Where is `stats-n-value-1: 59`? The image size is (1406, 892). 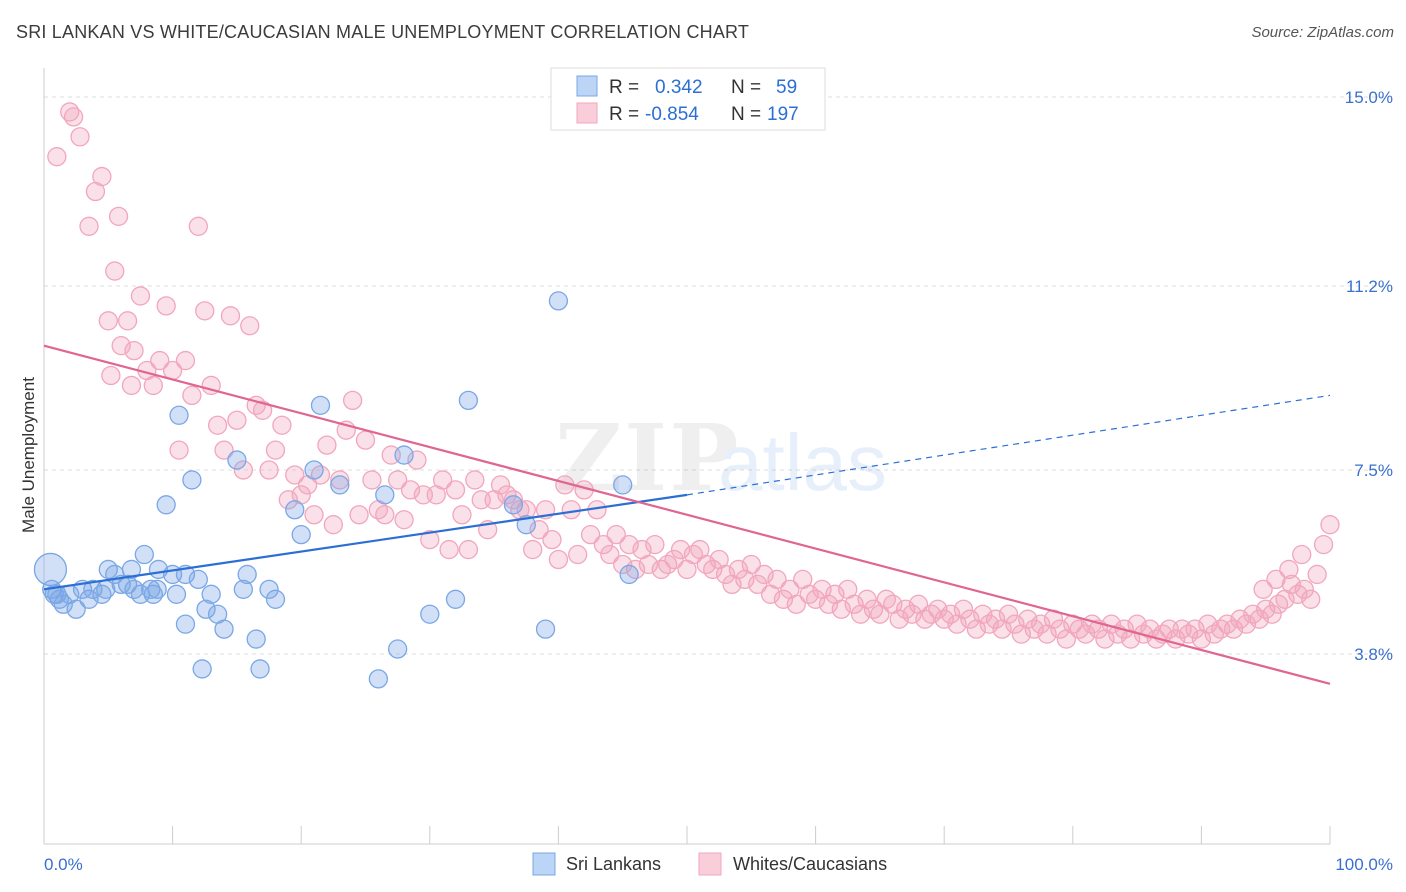 stats-n-value-1: 59 is located at coordinates (786, 87).